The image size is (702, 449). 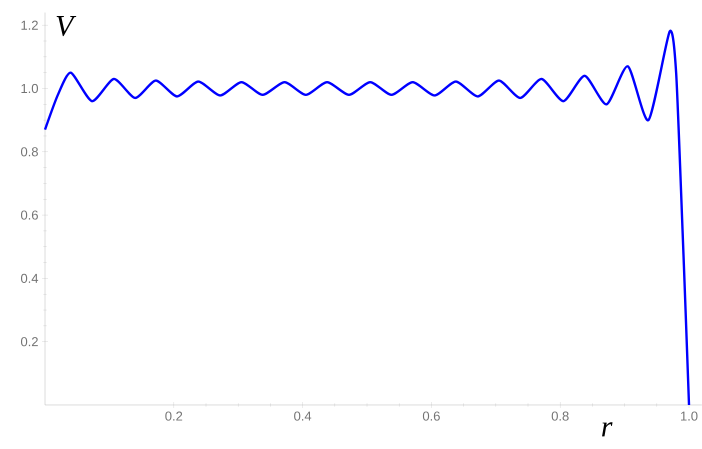 What do you see at coordinates (29, 341) in the screenshot?
I see `y-tick-label: 0.2` at bounding box center [29, 341].